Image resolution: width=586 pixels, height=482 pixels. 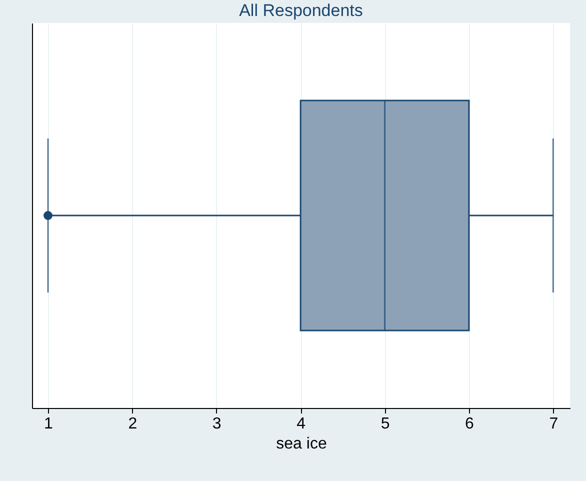 What do you see at coordinates (301, 10) in the screenshot?
I see `chart-title: All Respondents` at bounding box center [301, 10].